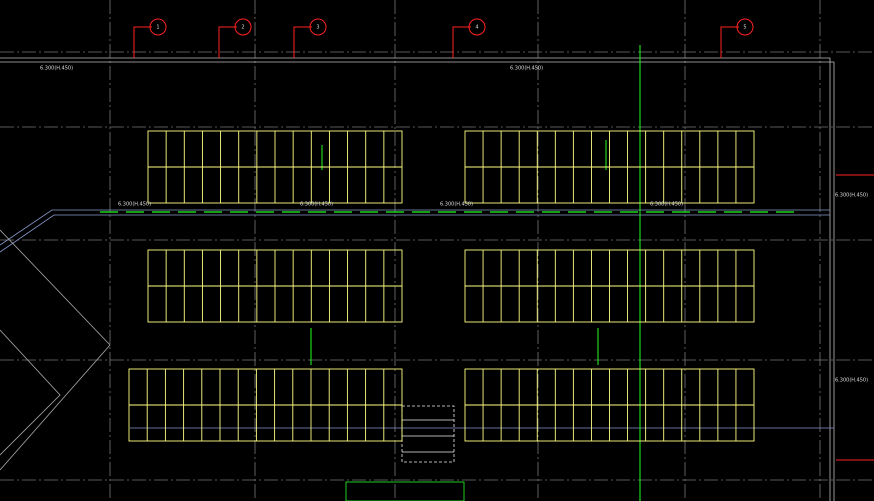 This screenshot has width=874, height=501. I want to click on axis-marker: 2, so click(235, 38).